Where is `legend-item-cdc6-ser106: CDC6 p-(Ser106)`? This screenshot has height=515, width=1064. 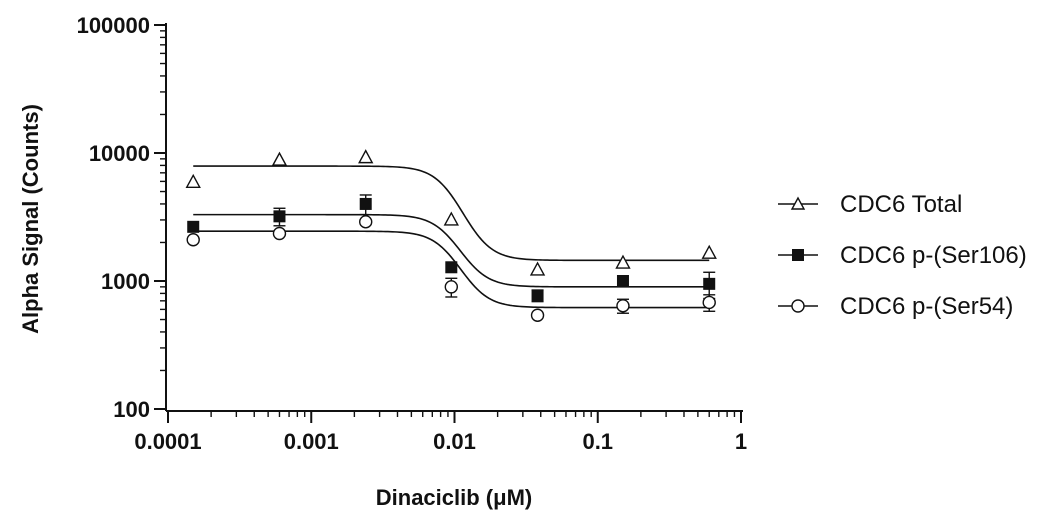 legend-item-cdc6-ser106: CDC6 p-(Ser106) is located at coordinates (902, 255).